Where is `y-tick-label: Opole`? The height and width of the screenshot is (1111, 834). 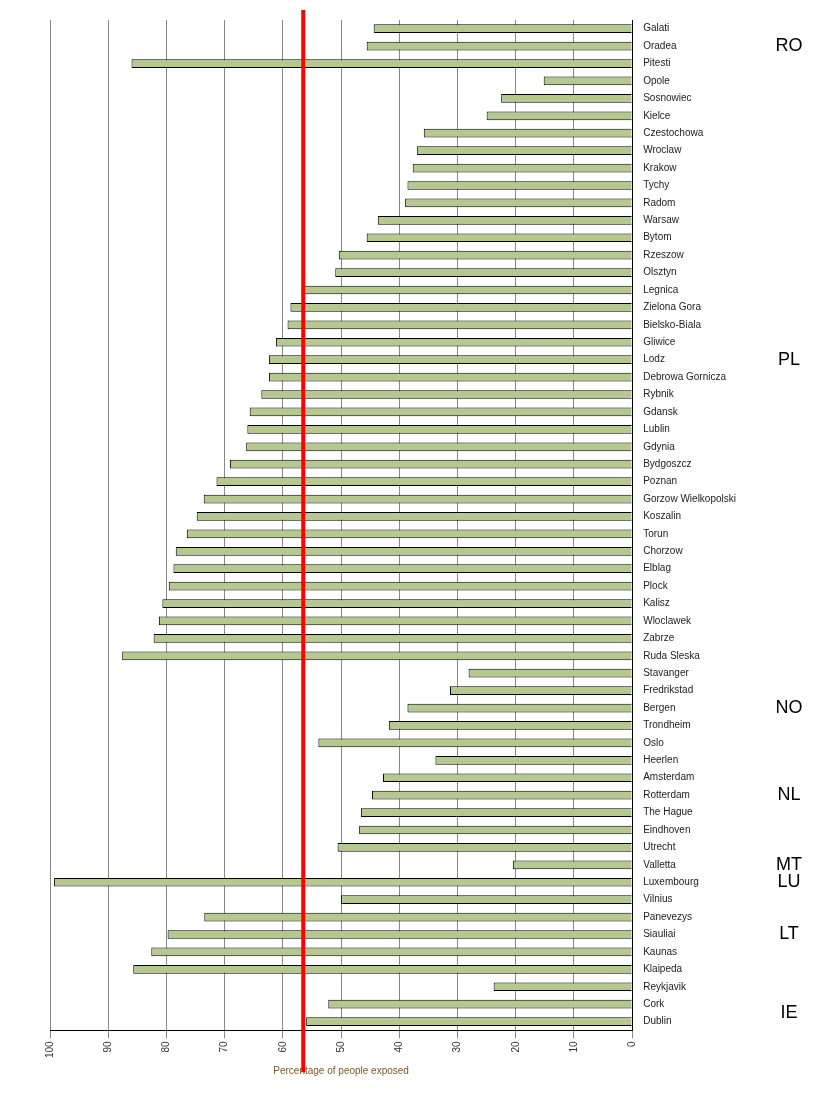
y-tick-label: Opole is located at coordinates (657, 80).